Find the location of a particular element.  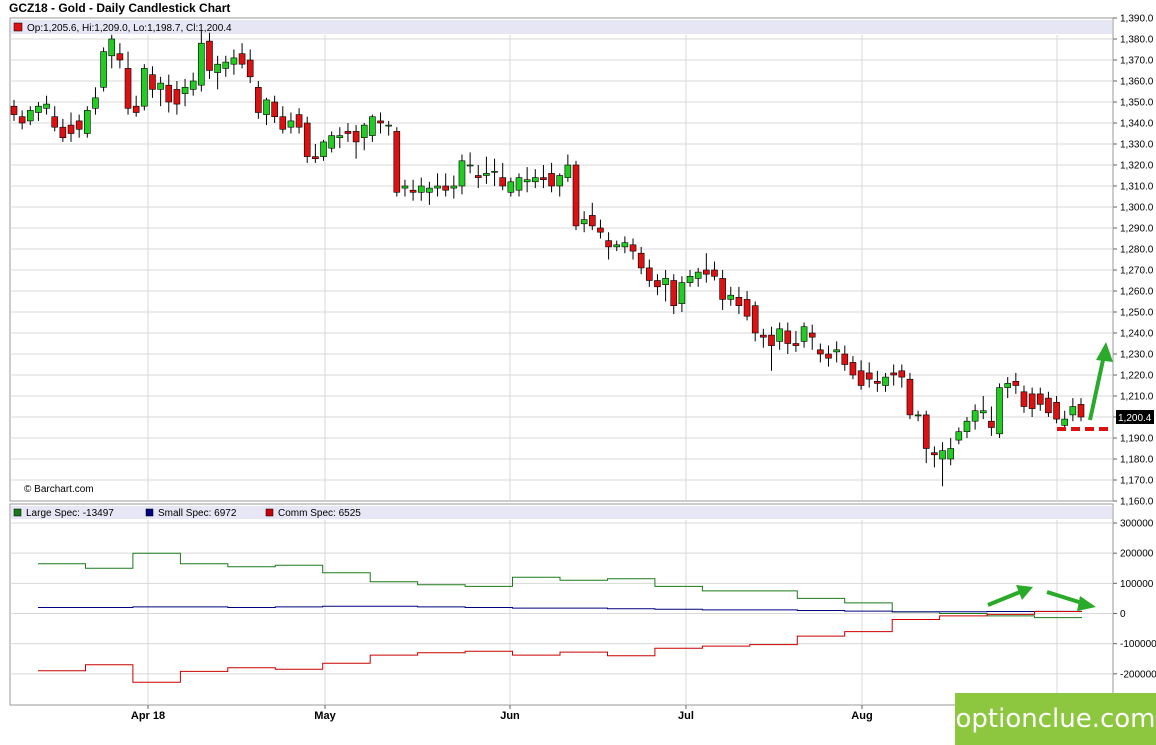

cot-tick-label: -200000 is located at coordinates (1138, 674).